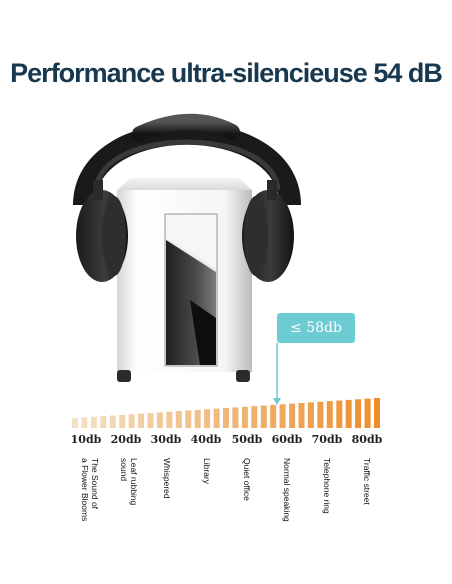 The height and width of the screenshot is (584, 452). I want to click on db-label: 30db, so click(166, 439).